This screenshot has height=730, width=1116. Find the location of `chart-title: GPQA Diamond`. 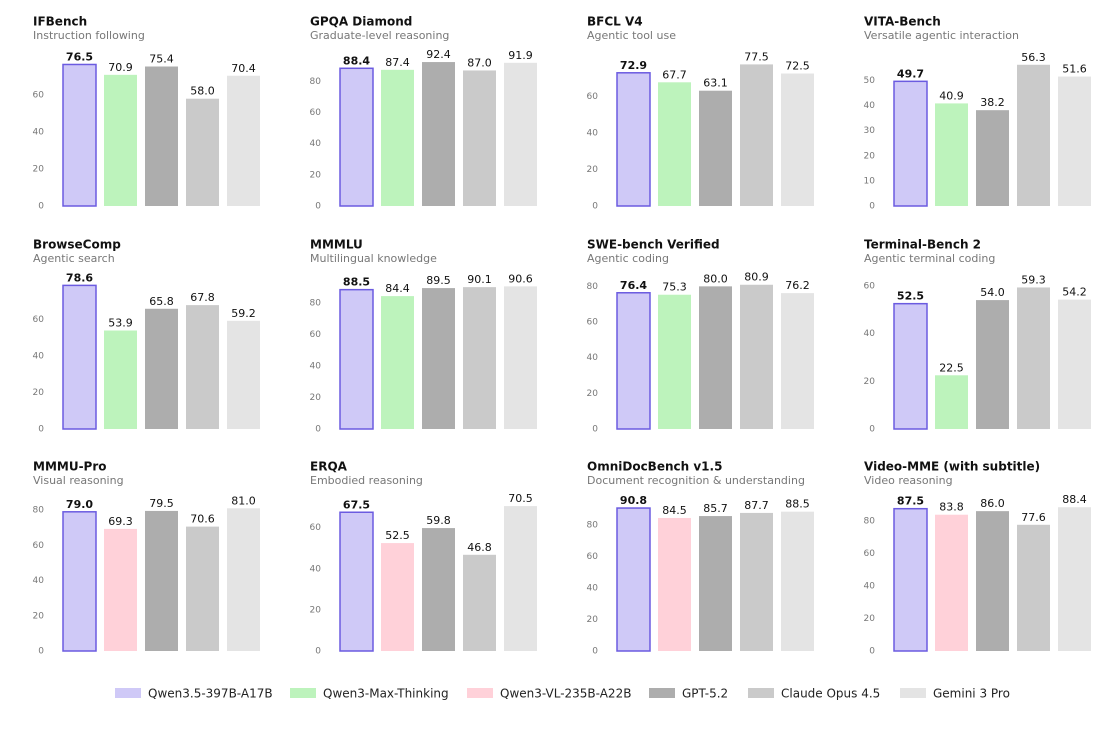

chart-title: GPQA Diamond is located at coordinates (361, 22).